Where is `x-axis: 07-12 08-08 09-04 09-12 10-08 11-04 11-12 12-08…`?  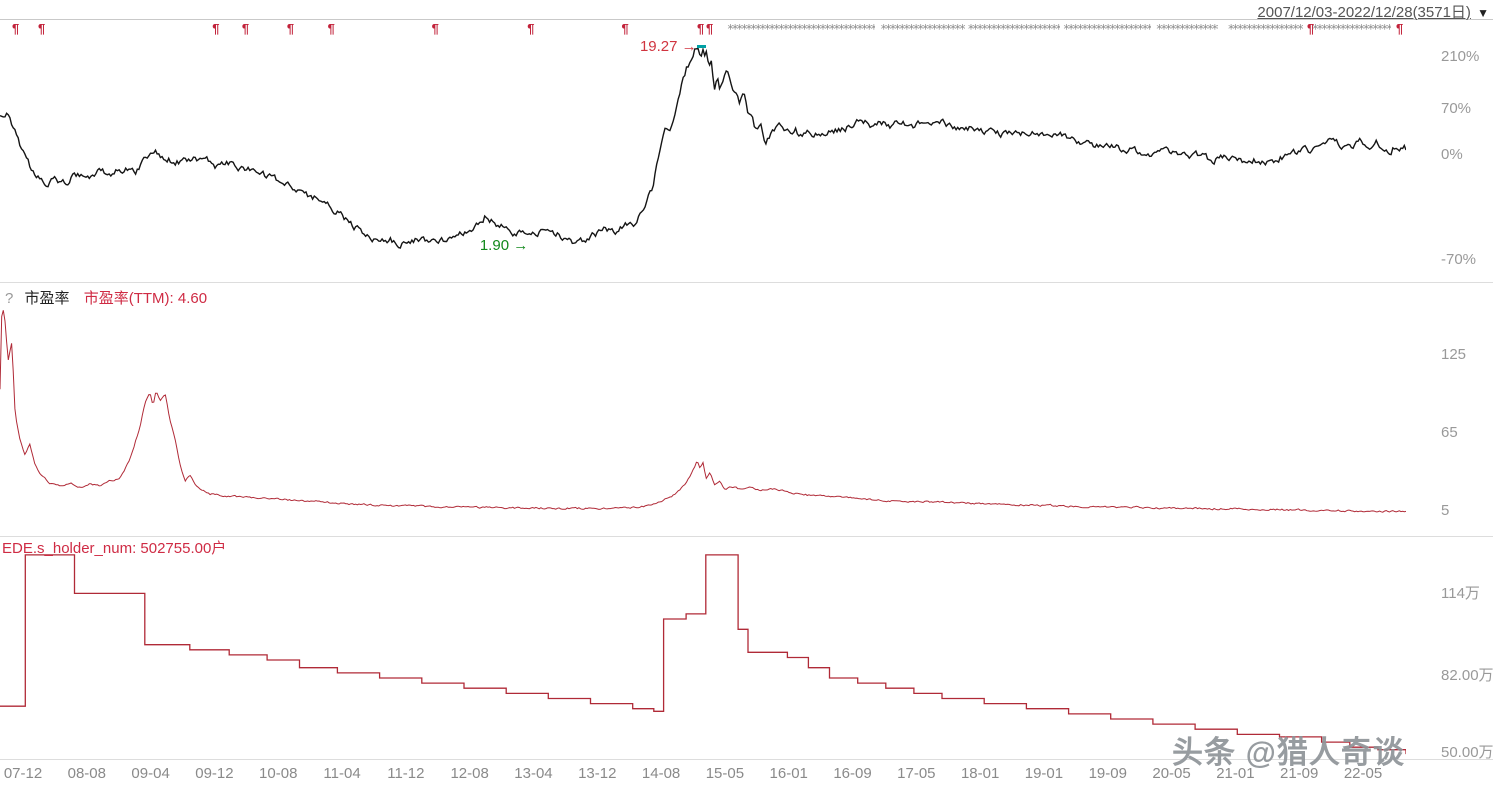 x-axis: 07-12 08-08 09-04 09-12 10-08 11-04 11-12 12-08… is located at coordinates (746, 773).